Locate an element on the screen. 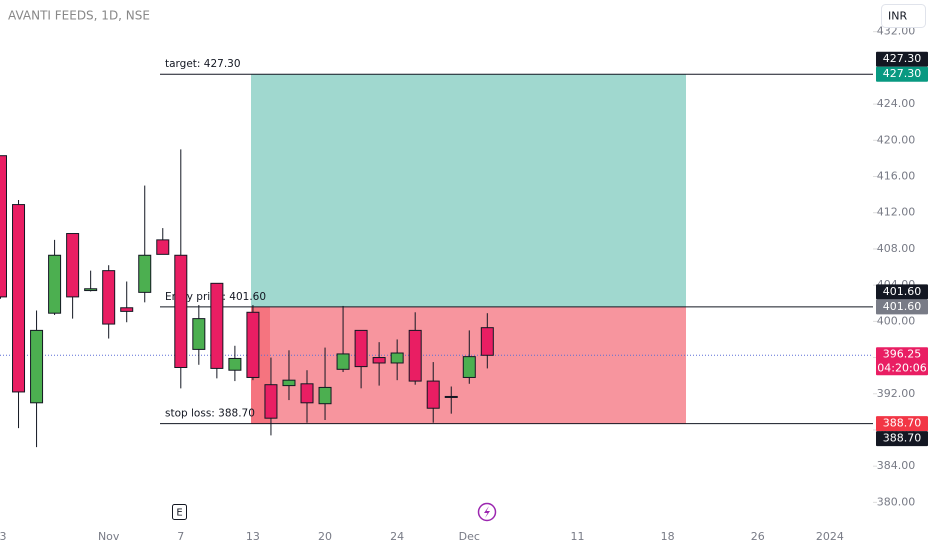 This screenshot has height=550, width=932. event-marker is located at coordinates (179, 512).